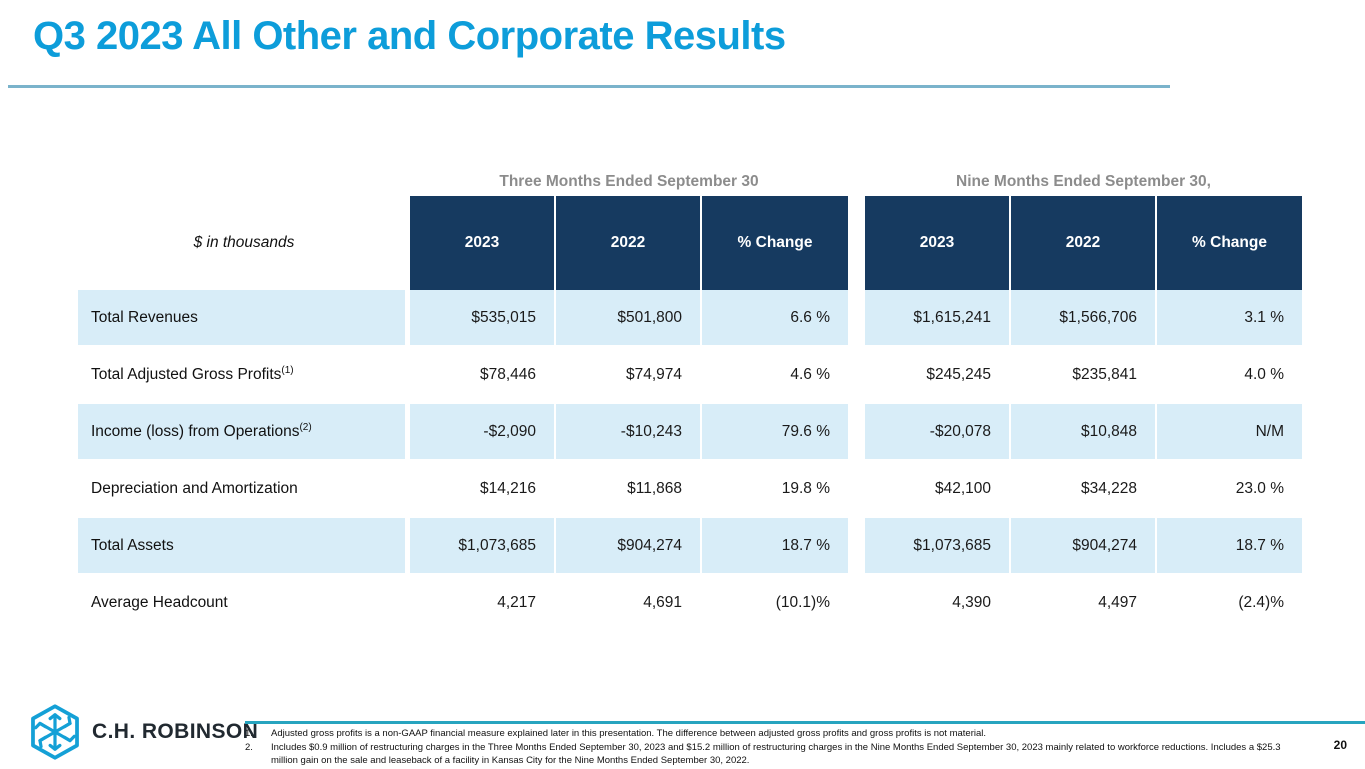 Image resolution: width=1365 pixels, height=769 pixels. Describe the element at coordinates (938, 432) in the screenshot. I see `value-cell-nm-2023: -$20,078` at that location.